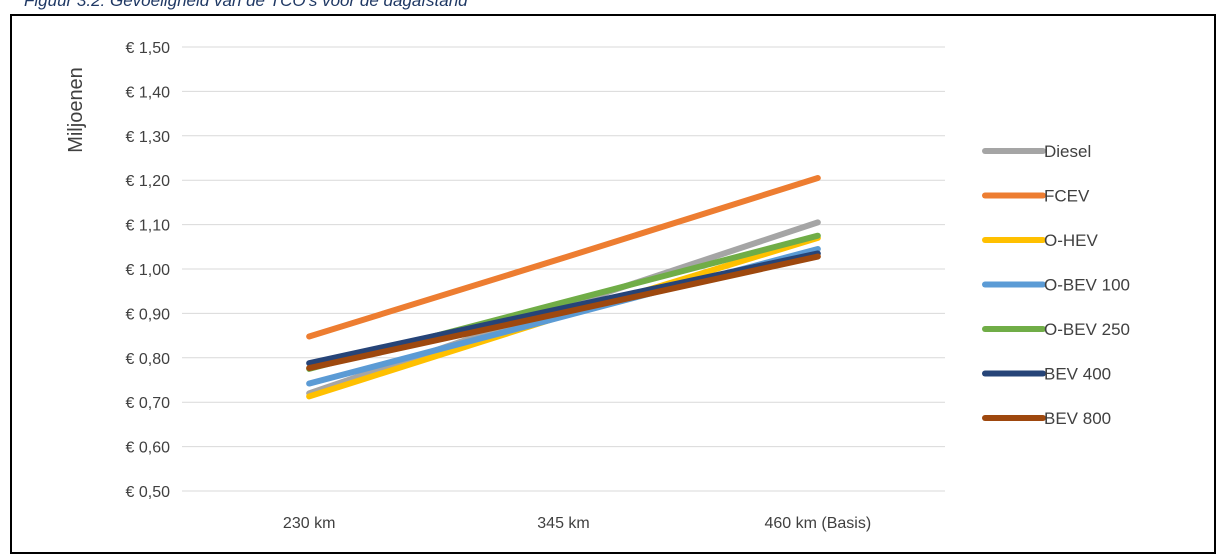 The width and height of the screenshot is (1231, 554). What do you see at coordinates (148, 314) in the screenshot?
I see `y-tick-label: € 0,90` at bounding box center [148, 314].